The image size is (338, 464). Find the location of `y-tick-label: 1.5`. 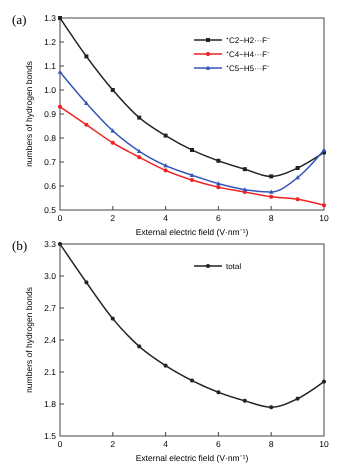

y-tick-label: 1.5 is located at coordinates (50, 436).